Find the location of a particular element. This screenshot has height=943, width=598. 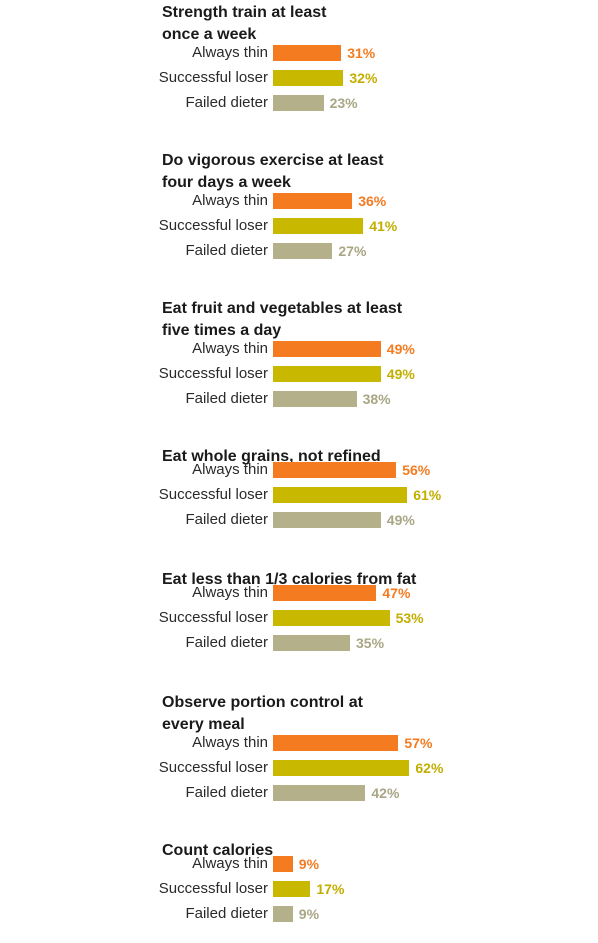

value-label: 35% is located at coordinates (370, 643).